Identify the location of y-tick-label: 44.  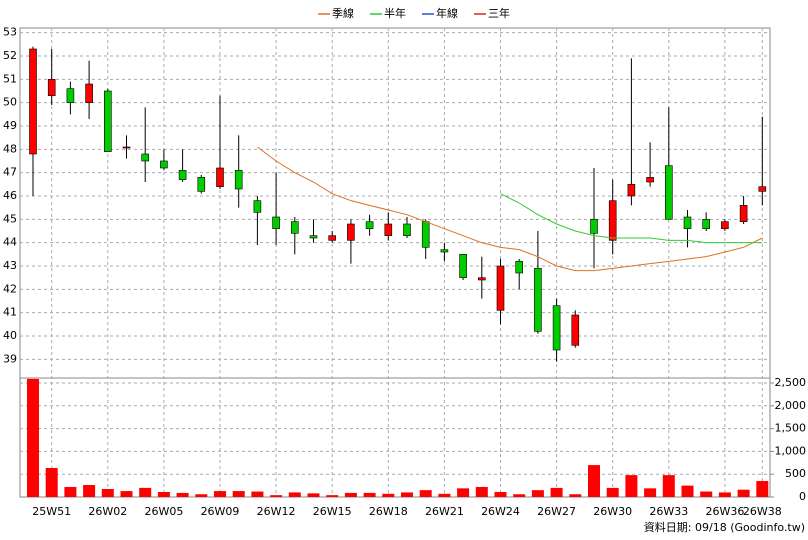
(10, 242).